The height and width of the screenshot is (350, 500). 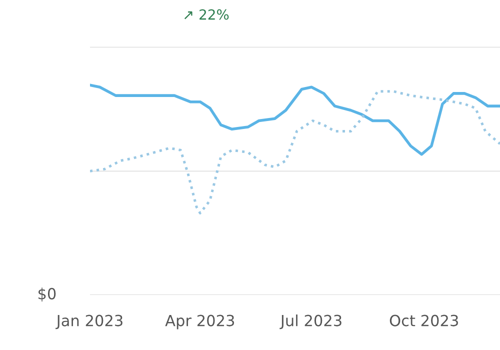 I want to click on text: $0, so click(x=47, y=295).